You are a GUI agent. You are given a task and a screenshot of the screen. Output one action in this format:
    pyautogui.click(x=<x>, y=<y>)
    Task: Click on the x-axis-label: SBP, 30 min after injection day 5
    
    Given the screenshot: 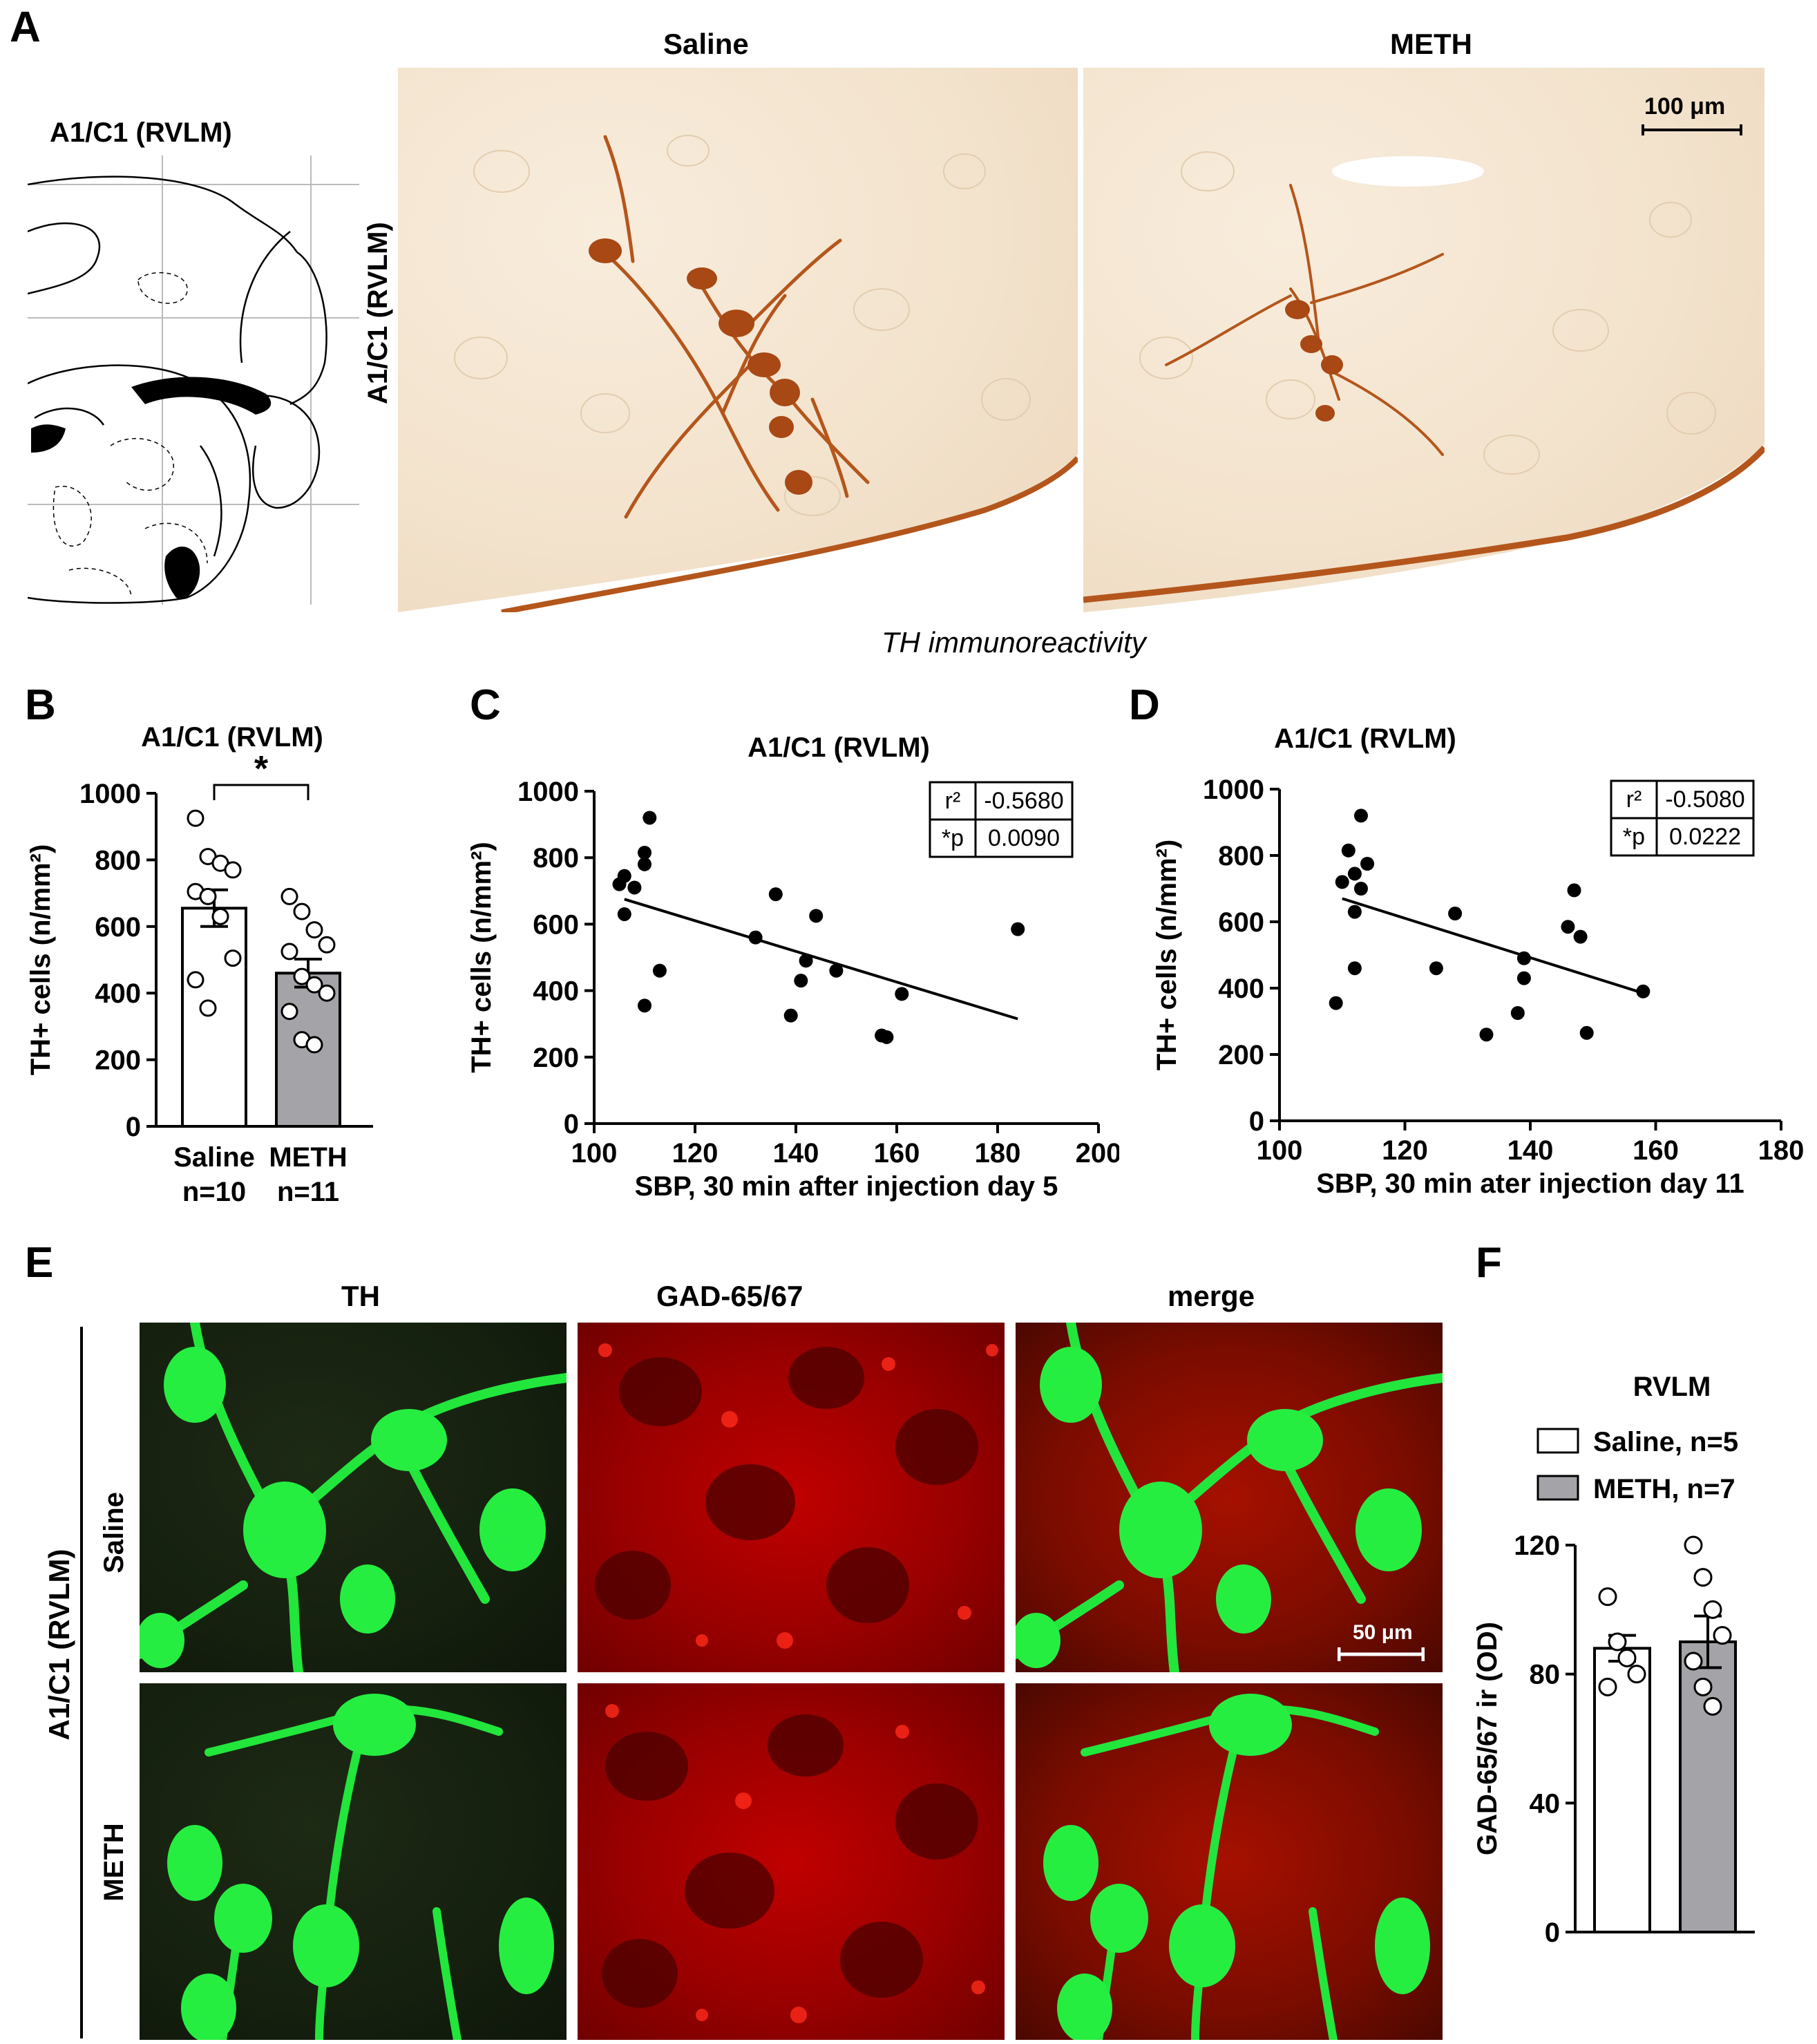 What is the action you would take?
    pyautogui.click(x=846, y=1186)
    